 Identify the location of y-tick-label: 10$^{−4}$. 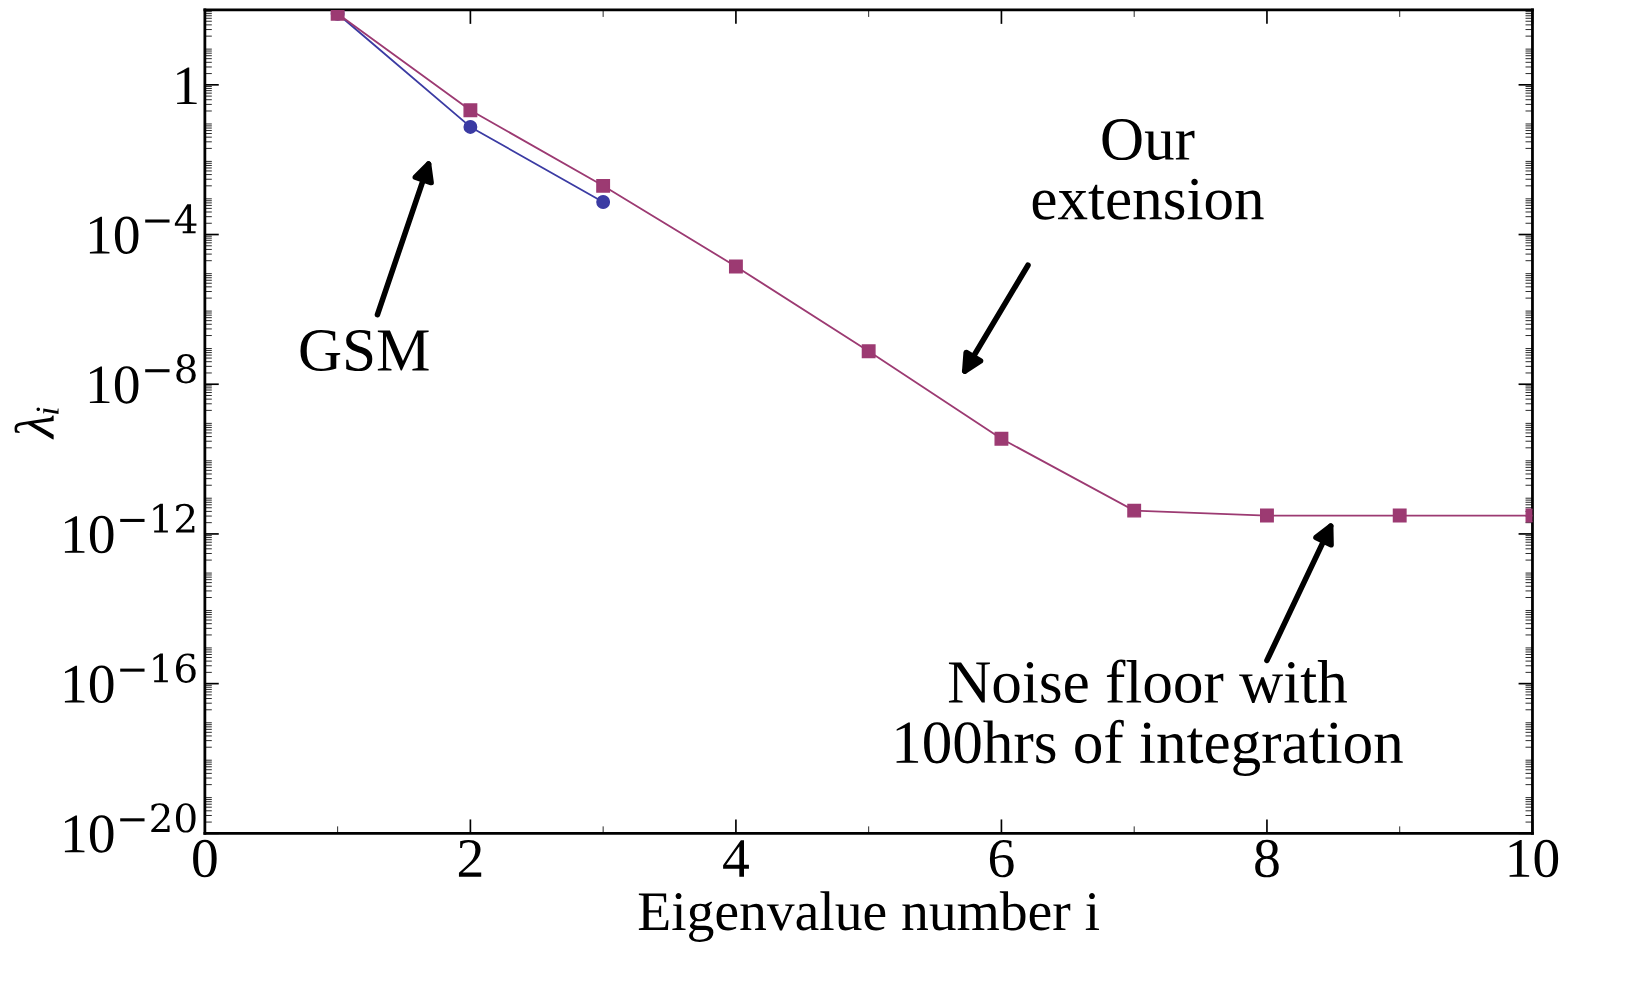
(143, 229).